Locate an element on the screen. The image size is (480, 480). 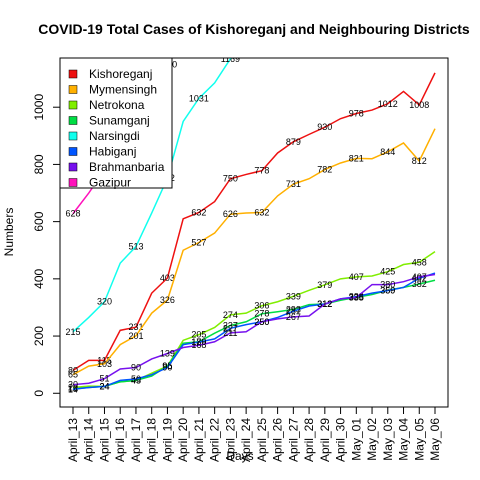
legend-label: Sunamganj is located at coordinates (119, 121).